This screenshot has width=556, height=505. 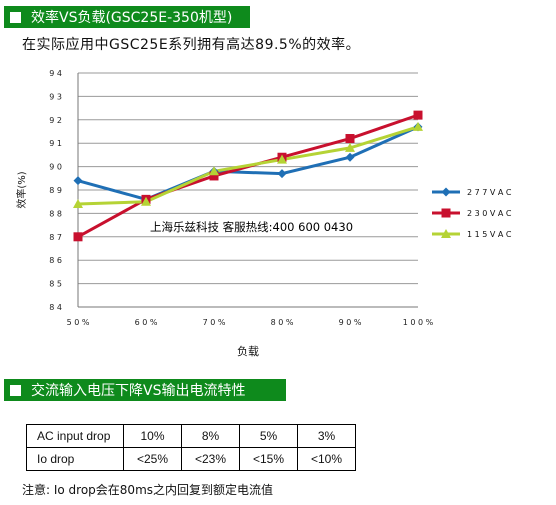 I want to click on section-banner-efficiency: 效率VS负载(GSC25E-350机型), so click(x=127, y=17).